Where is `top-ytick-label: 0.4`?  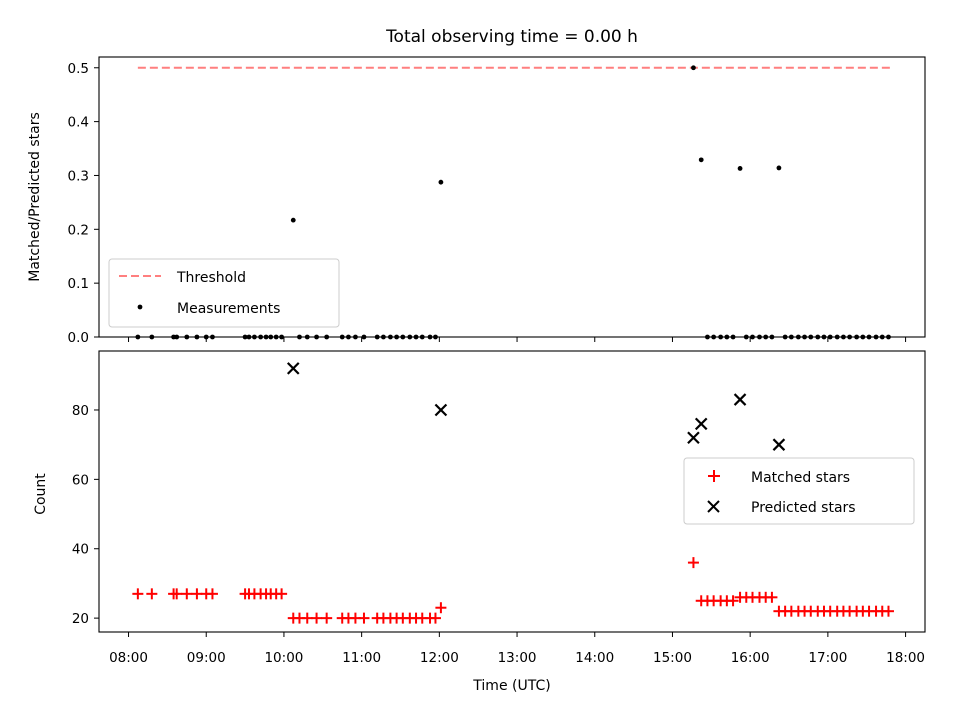
top-ytick-label: 0.4 is located at coordinates (78, 123).